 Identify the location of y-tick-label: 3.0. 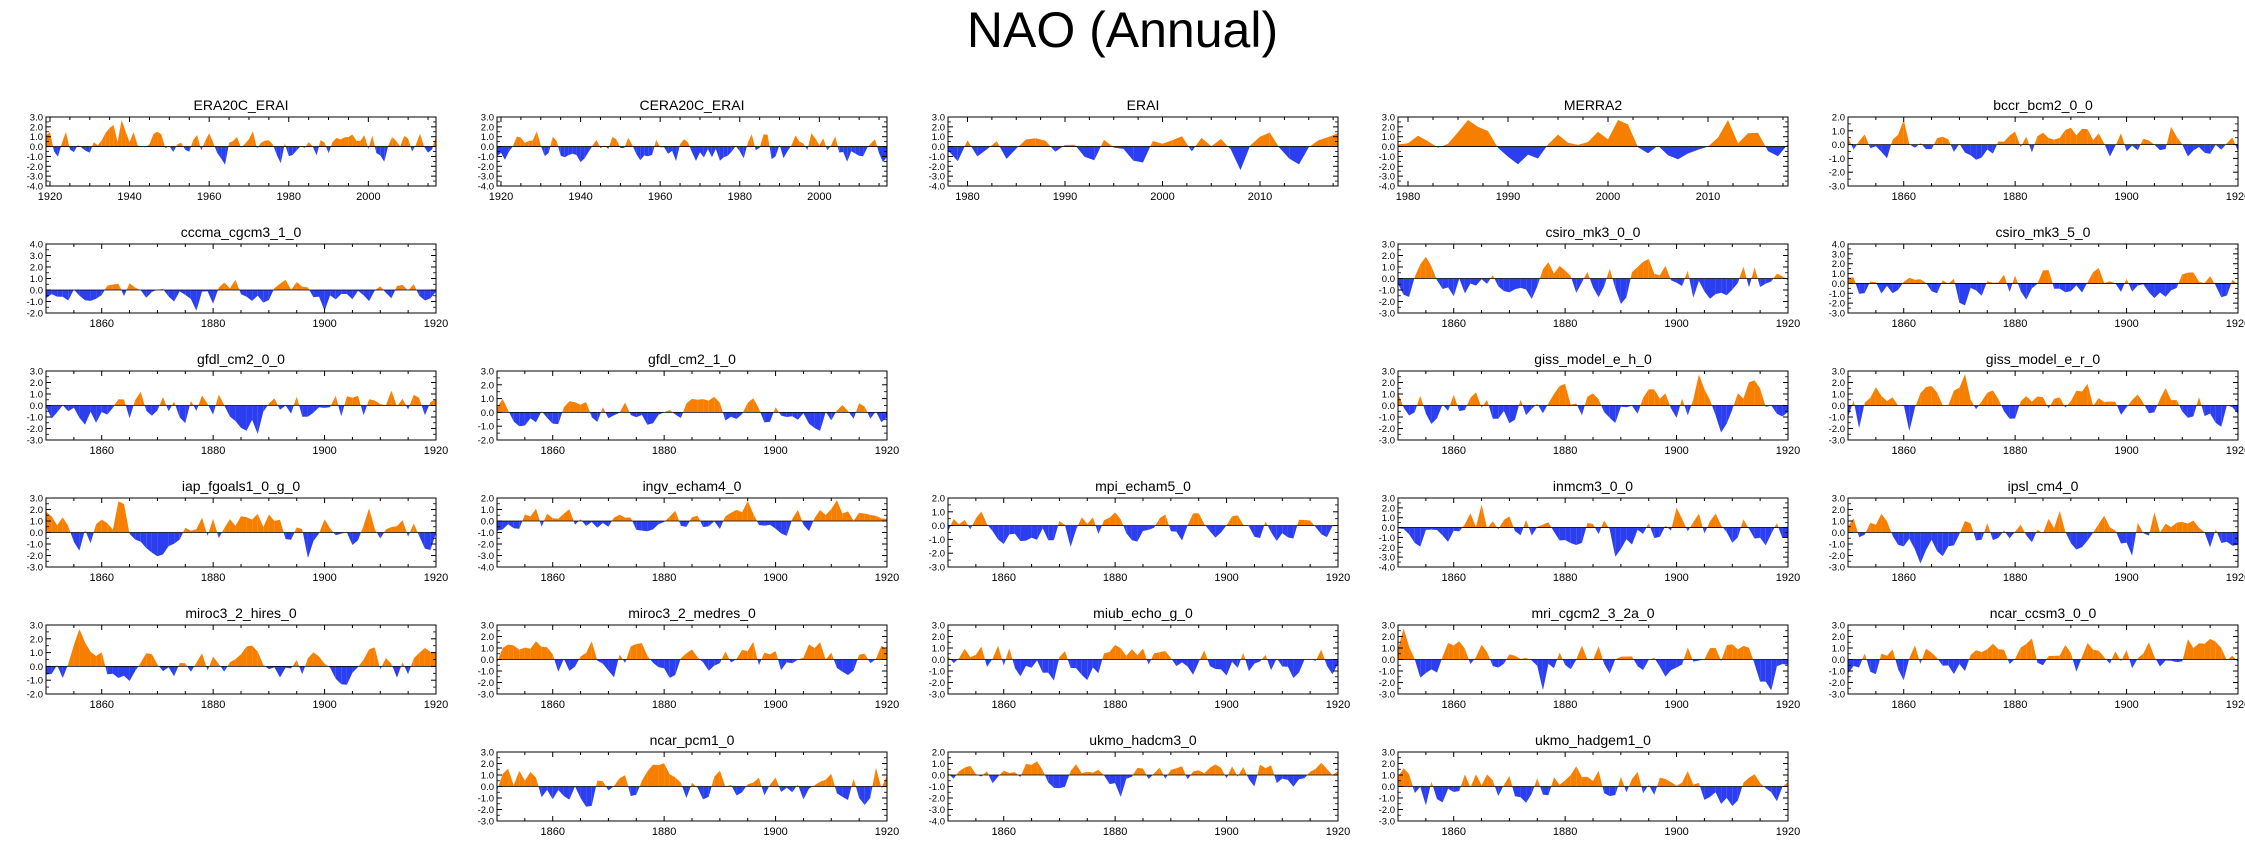
(1388, 372).